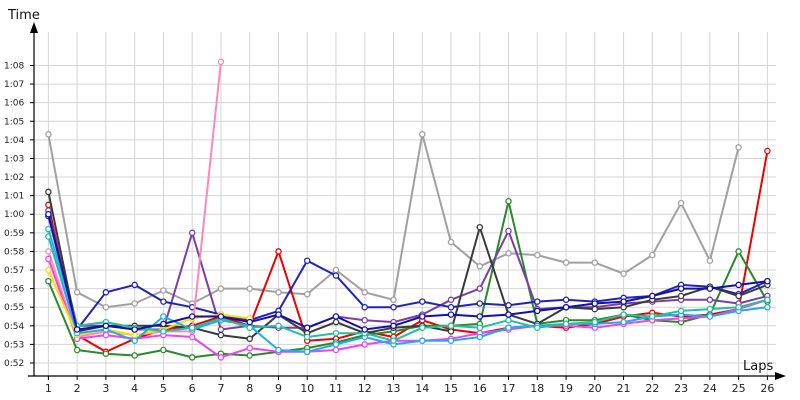  I want to click on y-tick-label: 0:56, so click(14, 290).